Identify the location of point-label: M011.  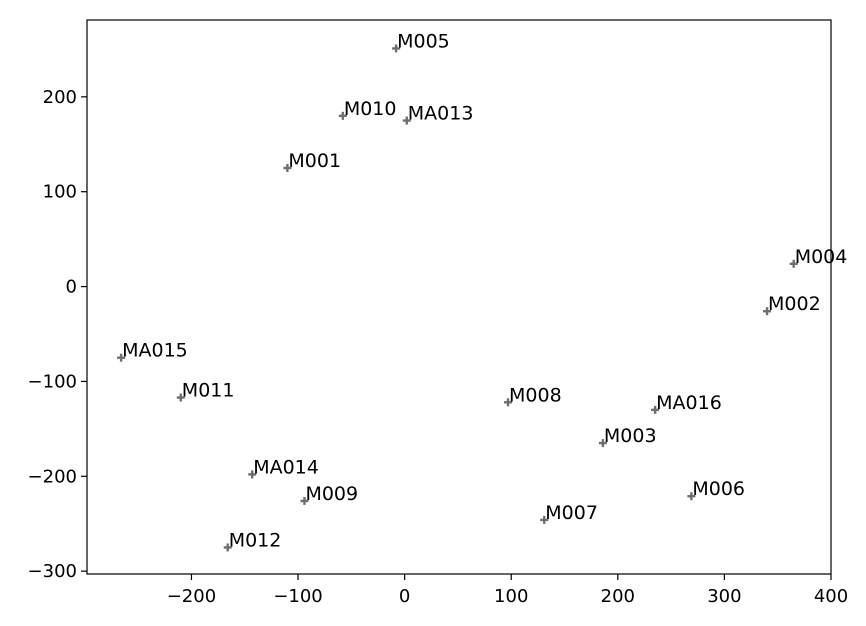
(208, 391).